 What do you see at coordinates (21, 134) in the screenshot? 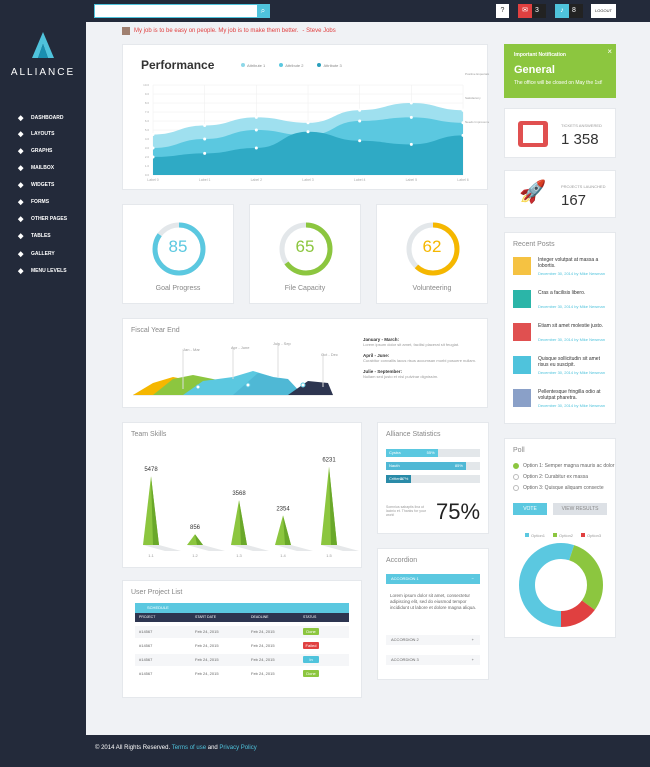
I see `layers-icon: ◆` at bounding box center [21, 134].